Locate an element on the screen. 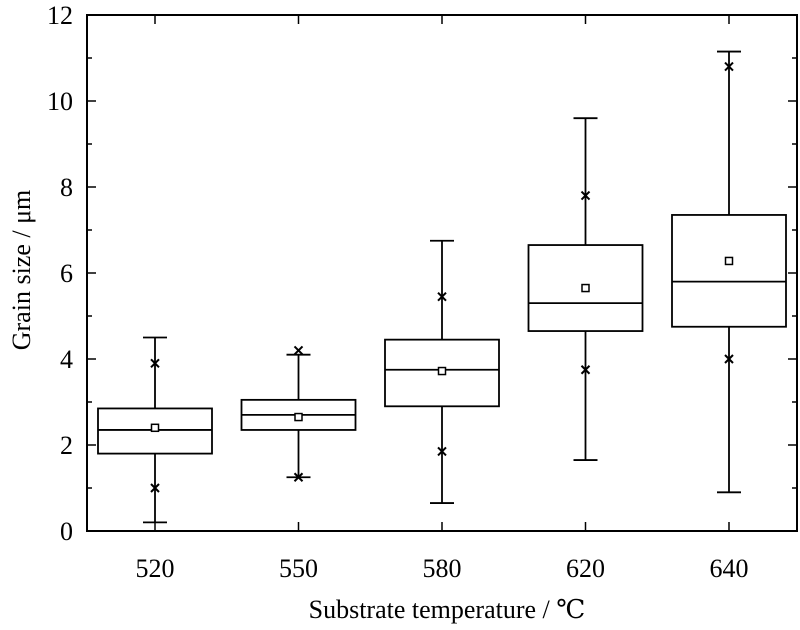 This screenshot has height=630, width=800. y-tick-label: 4 is located at coordinates (66, 359).